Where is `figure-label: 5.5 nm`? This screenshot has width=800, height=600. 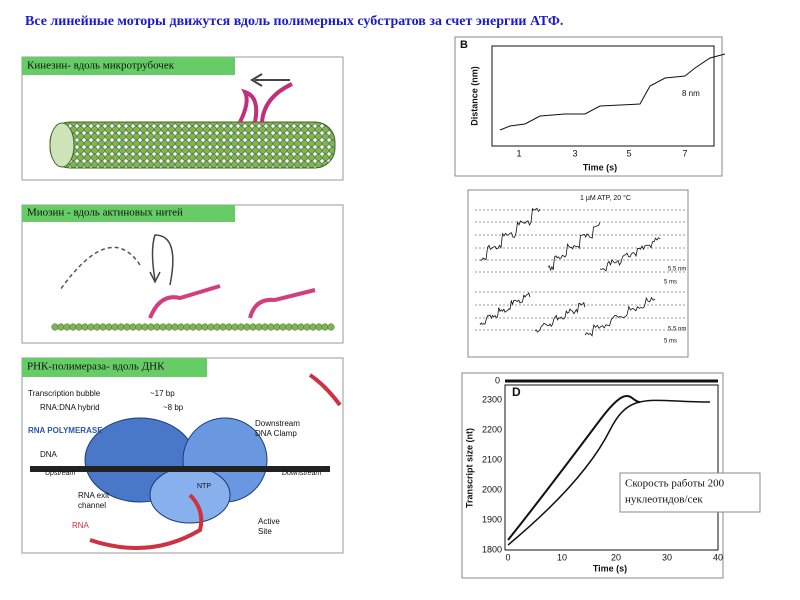 figure-label: 5.5 nm is located at coordinates (677, 330).